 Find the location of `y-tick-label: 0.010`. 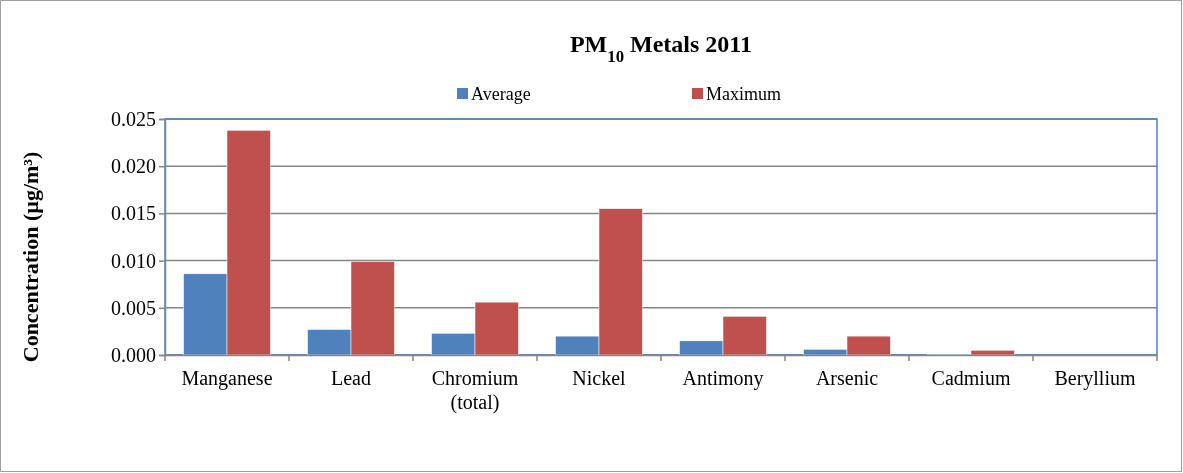

y-tick-label: 0.010 is located at coordinates (133, 260).